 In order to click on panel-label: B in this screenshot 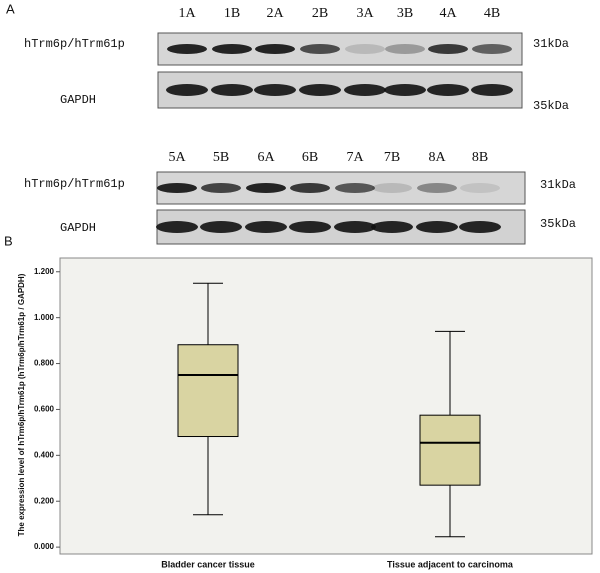, I will do `click(8, 240)`.